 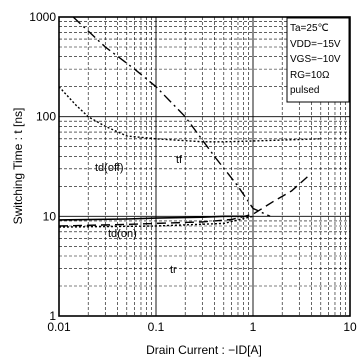 What do you see at coordinates (42, 17) in the screenshot?
I see `y-tick-label: 1000` at bounding box center [42, 17].